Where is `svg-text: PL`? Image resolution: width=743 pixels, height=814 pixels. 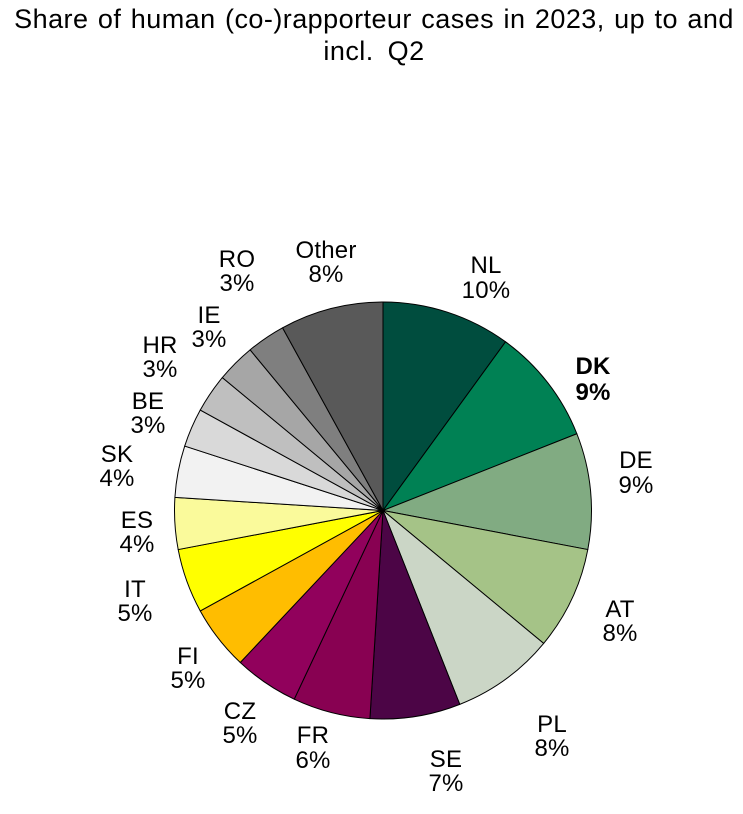 svg-text: PL is located at coordinates (552, 724).